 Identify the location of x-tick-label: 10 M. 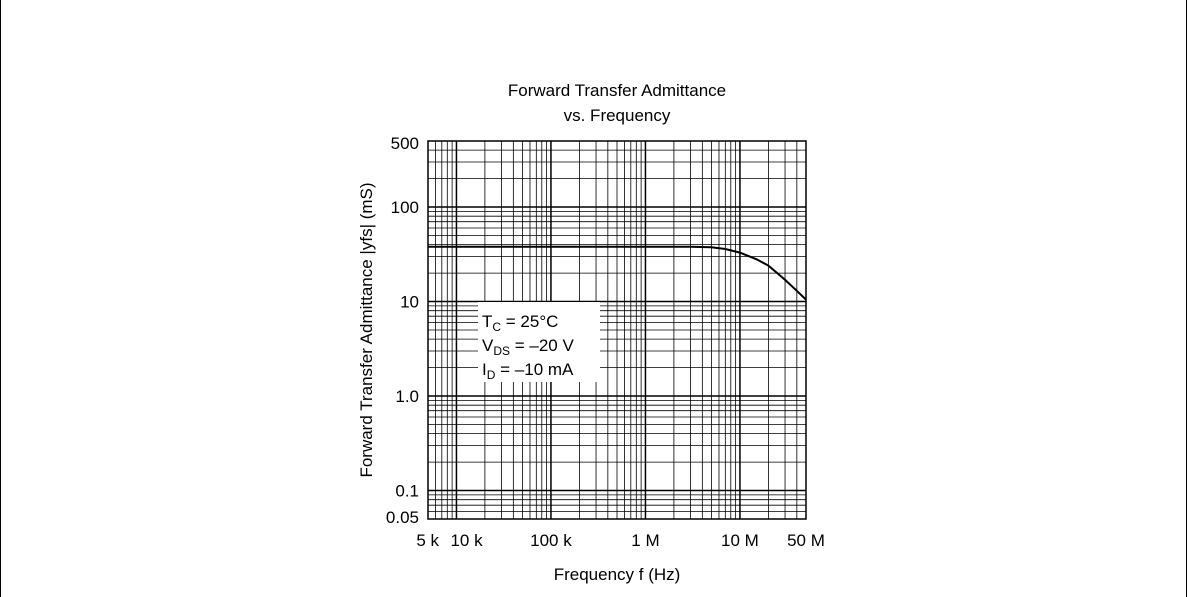
(740, 540).